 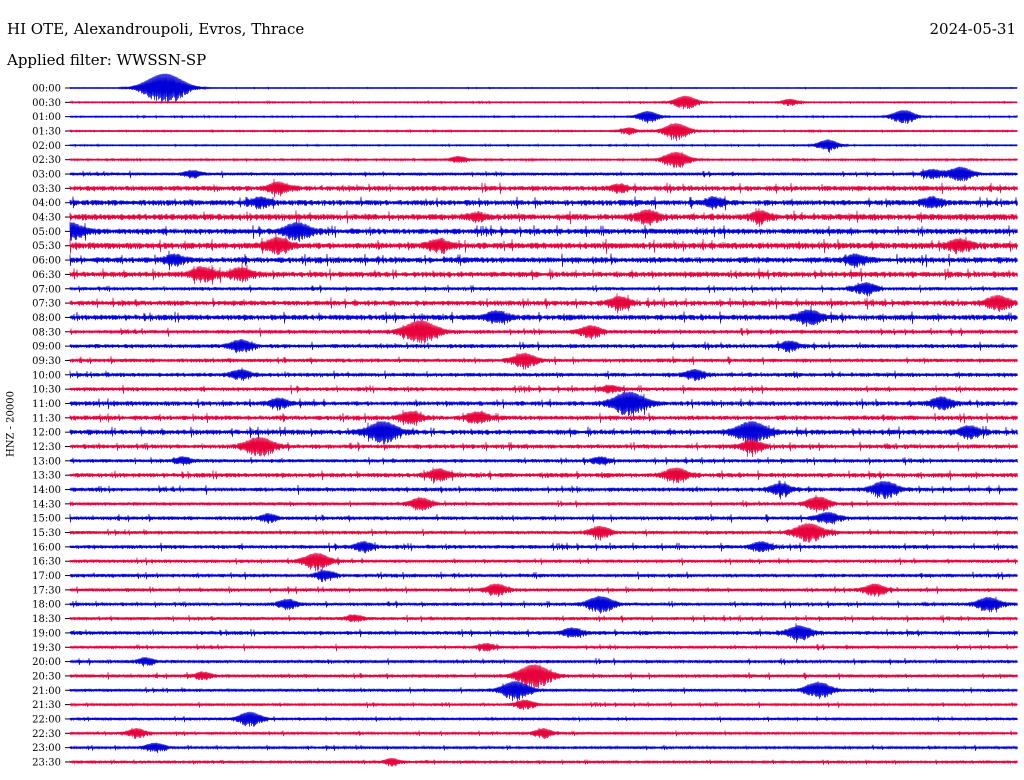 I want to click on time-tick-label: 05:30, so click(x=46, y=246).